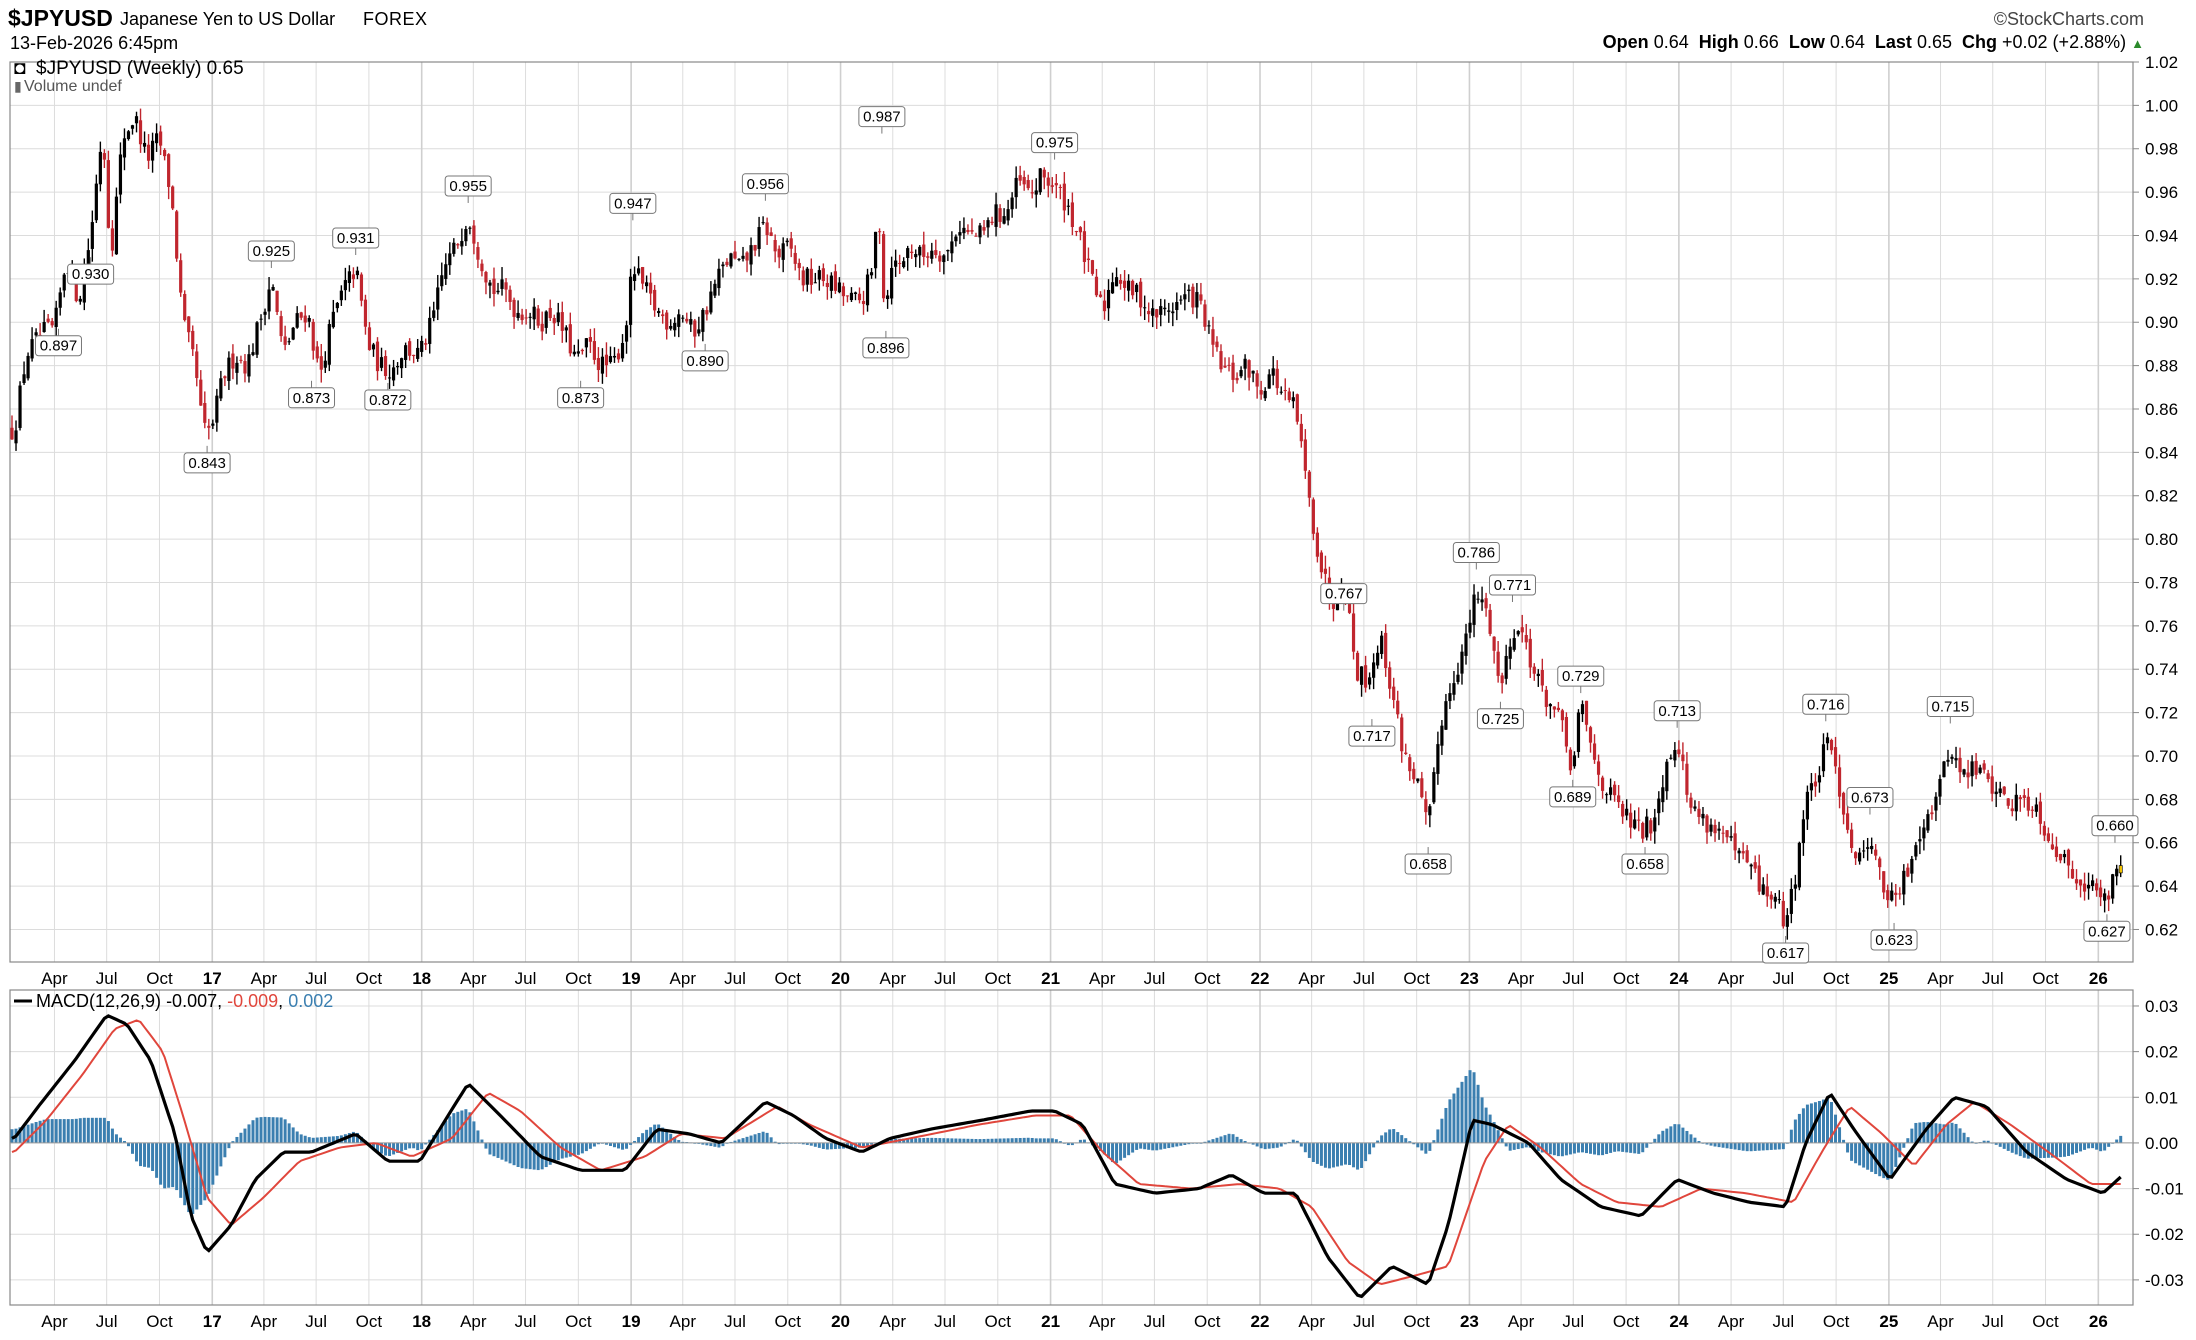 The height and width of the screenshot is (1340, 2196). Describe the element at coordinates (1894, 940) in the screenshot. I see `annotation-label: 0.623` at that location.